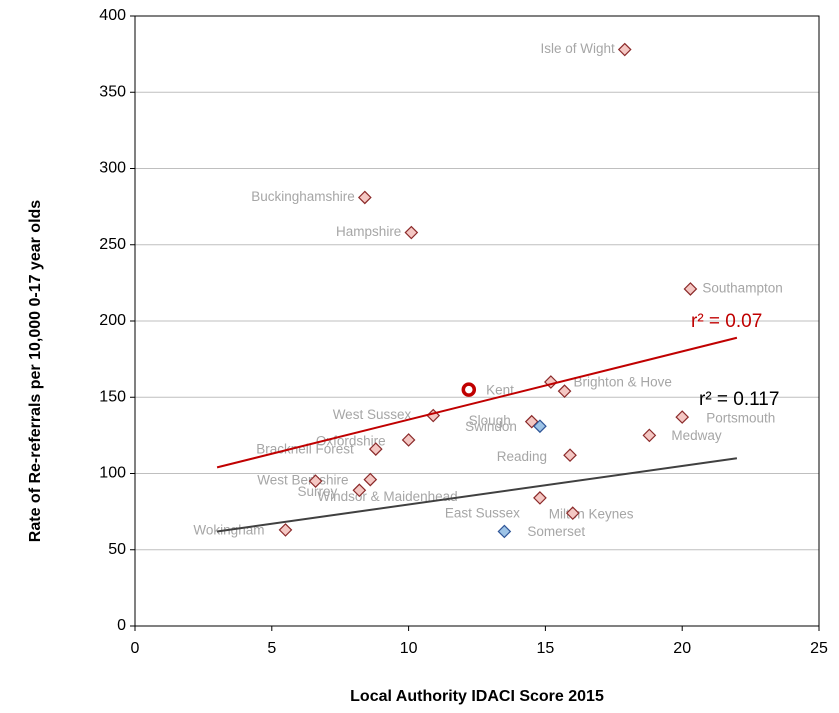 This screenshot has height=713, width=839. I want to click on y-tick-label: 250, so click(112, 244).